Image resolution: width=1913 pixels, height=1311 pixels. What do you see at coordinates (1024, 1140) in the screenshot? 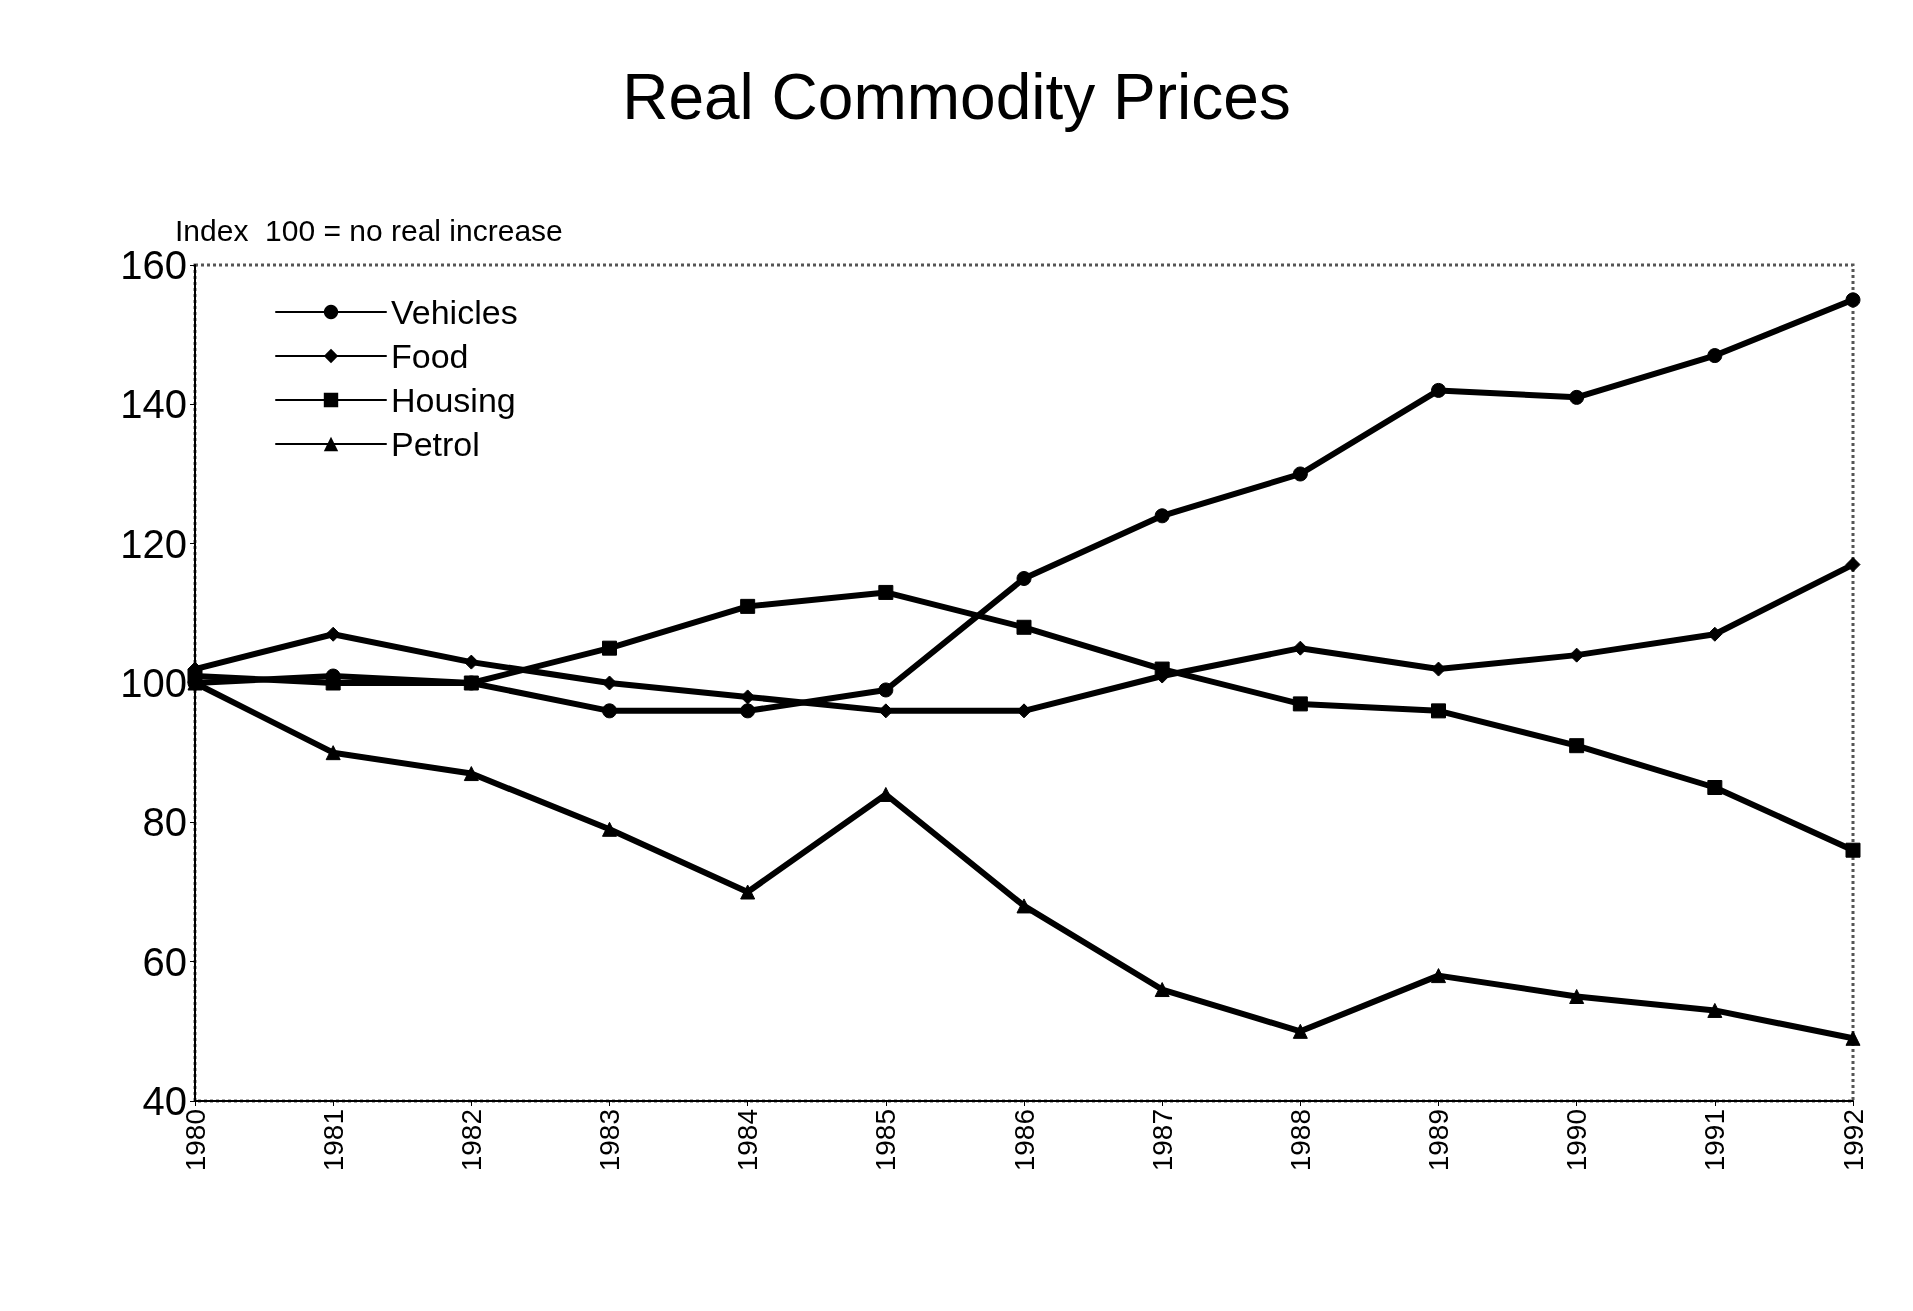
I see `x-tick-label: 1986` at bounding box center [1024, 1140].